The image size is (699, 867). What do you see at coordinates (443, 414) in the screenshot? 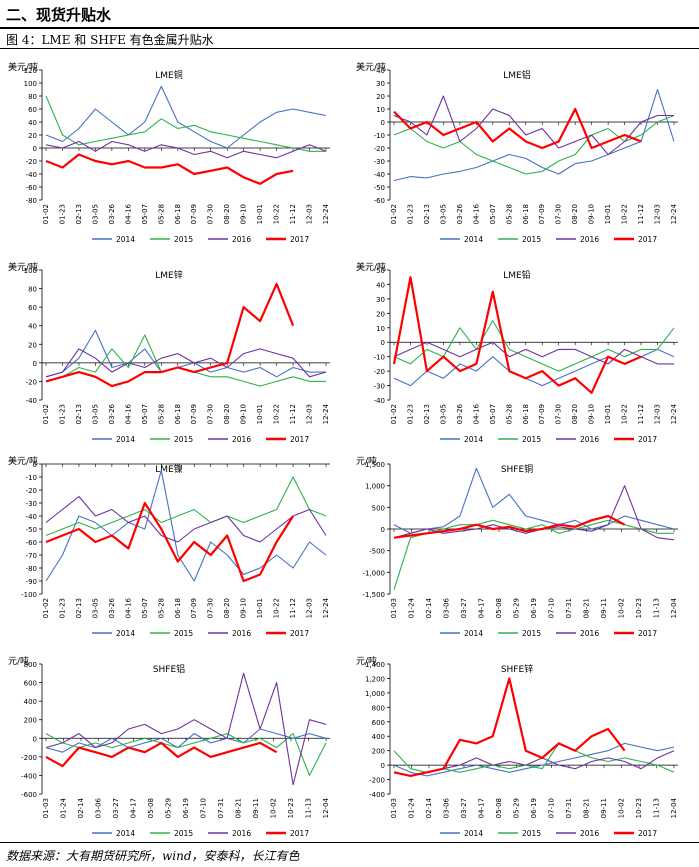
I see `x-tick-label: 03-05` at bounding box center [443, 414].